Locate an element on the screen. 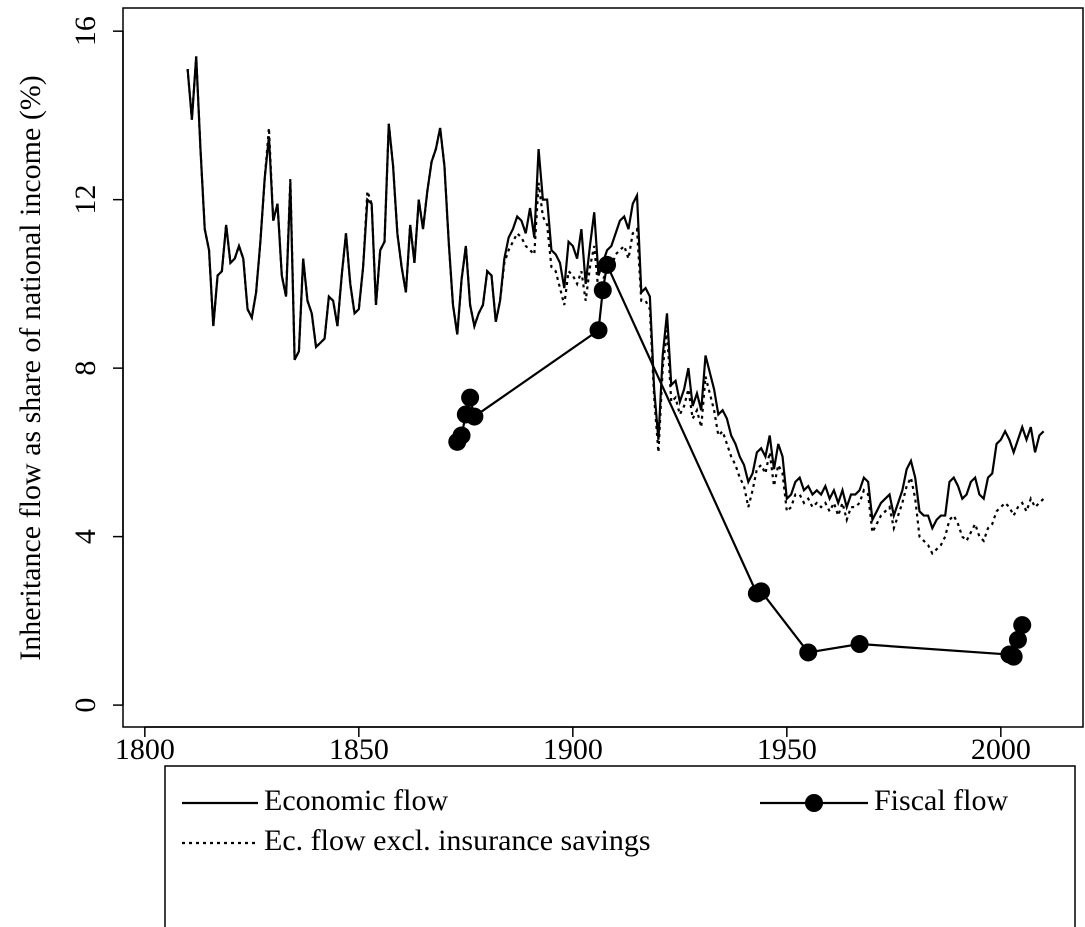 This screenshot has width=1085, height=927. legend-label: Ec. flow excl. insurance savings is located at coordinates (457, 840).